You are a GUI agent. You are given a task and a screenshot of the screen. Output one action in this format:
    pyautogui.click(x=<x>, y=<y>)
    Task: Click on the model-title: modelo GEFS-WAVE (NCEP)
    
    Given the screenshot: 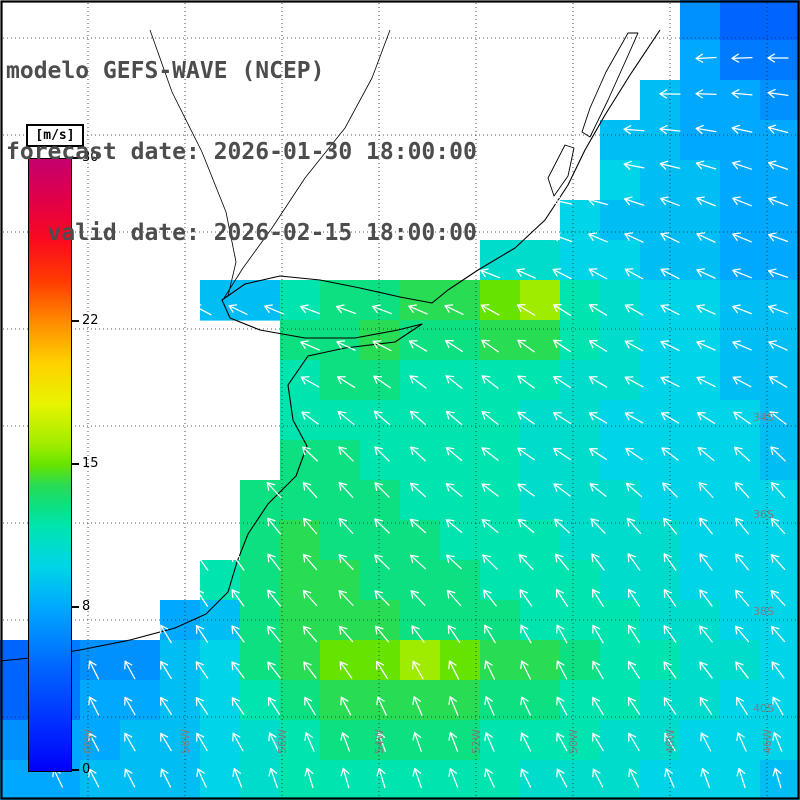 What is the action you would take?
    pyautogui.click(x=165, y=71)
    